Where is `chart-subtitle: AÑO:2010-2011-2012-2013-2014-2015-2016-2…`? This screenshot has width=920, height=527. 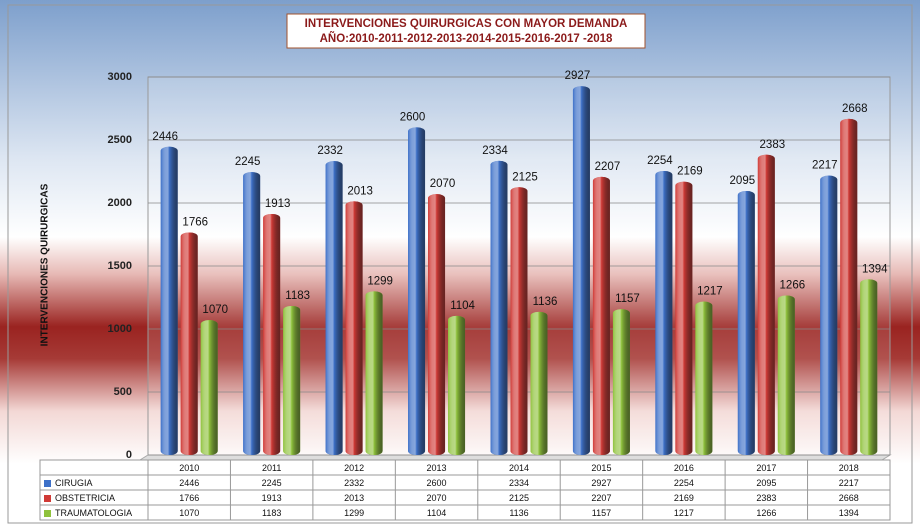 chart-subtitle: AÑO:2010-2011-2012-2013-2014-2015-2016-2… is located at coordinates (466, 38).